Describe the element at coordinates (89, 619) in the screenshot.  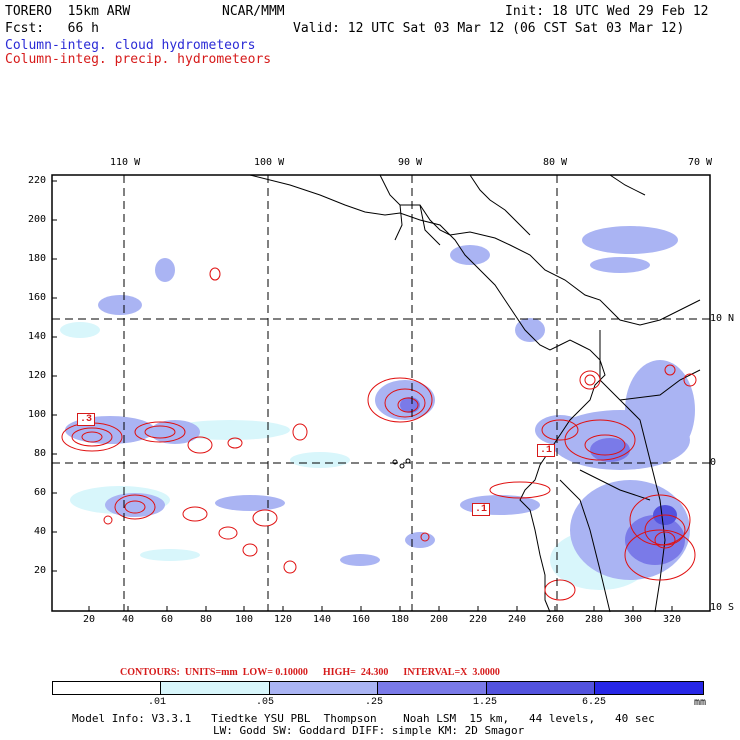
I see `x-tick-label: 20` at that location.